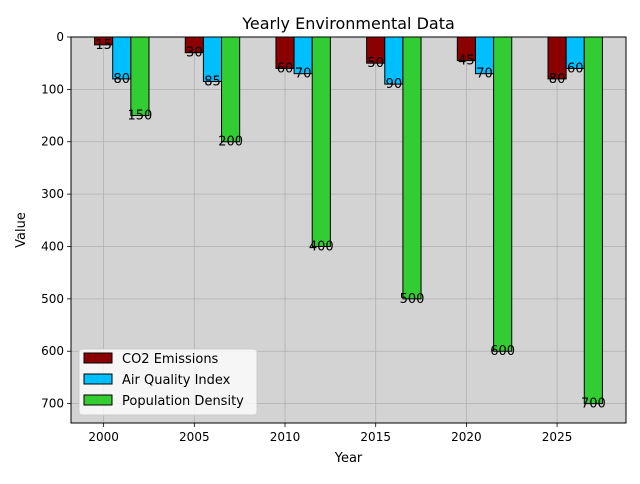  What do you see at coordinates (52, 142) in the screenshot?
I see `y-tick-label: 200` at bounding box center [52, 142].